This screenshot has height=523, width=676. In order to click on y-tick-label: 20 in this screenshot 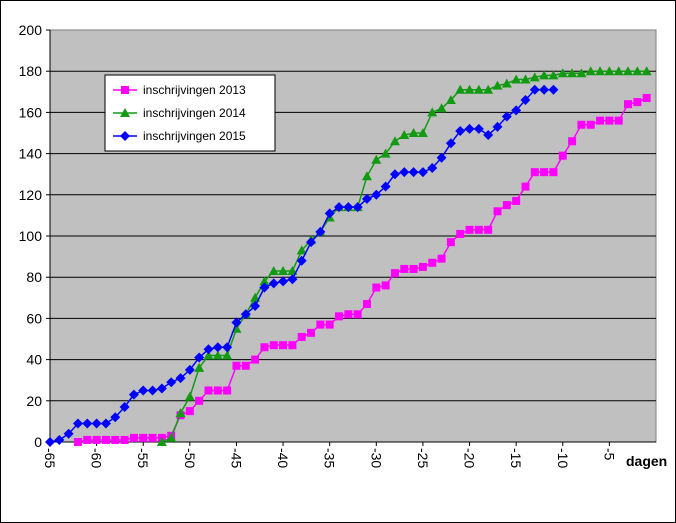, I will do `click(34, 401)`.